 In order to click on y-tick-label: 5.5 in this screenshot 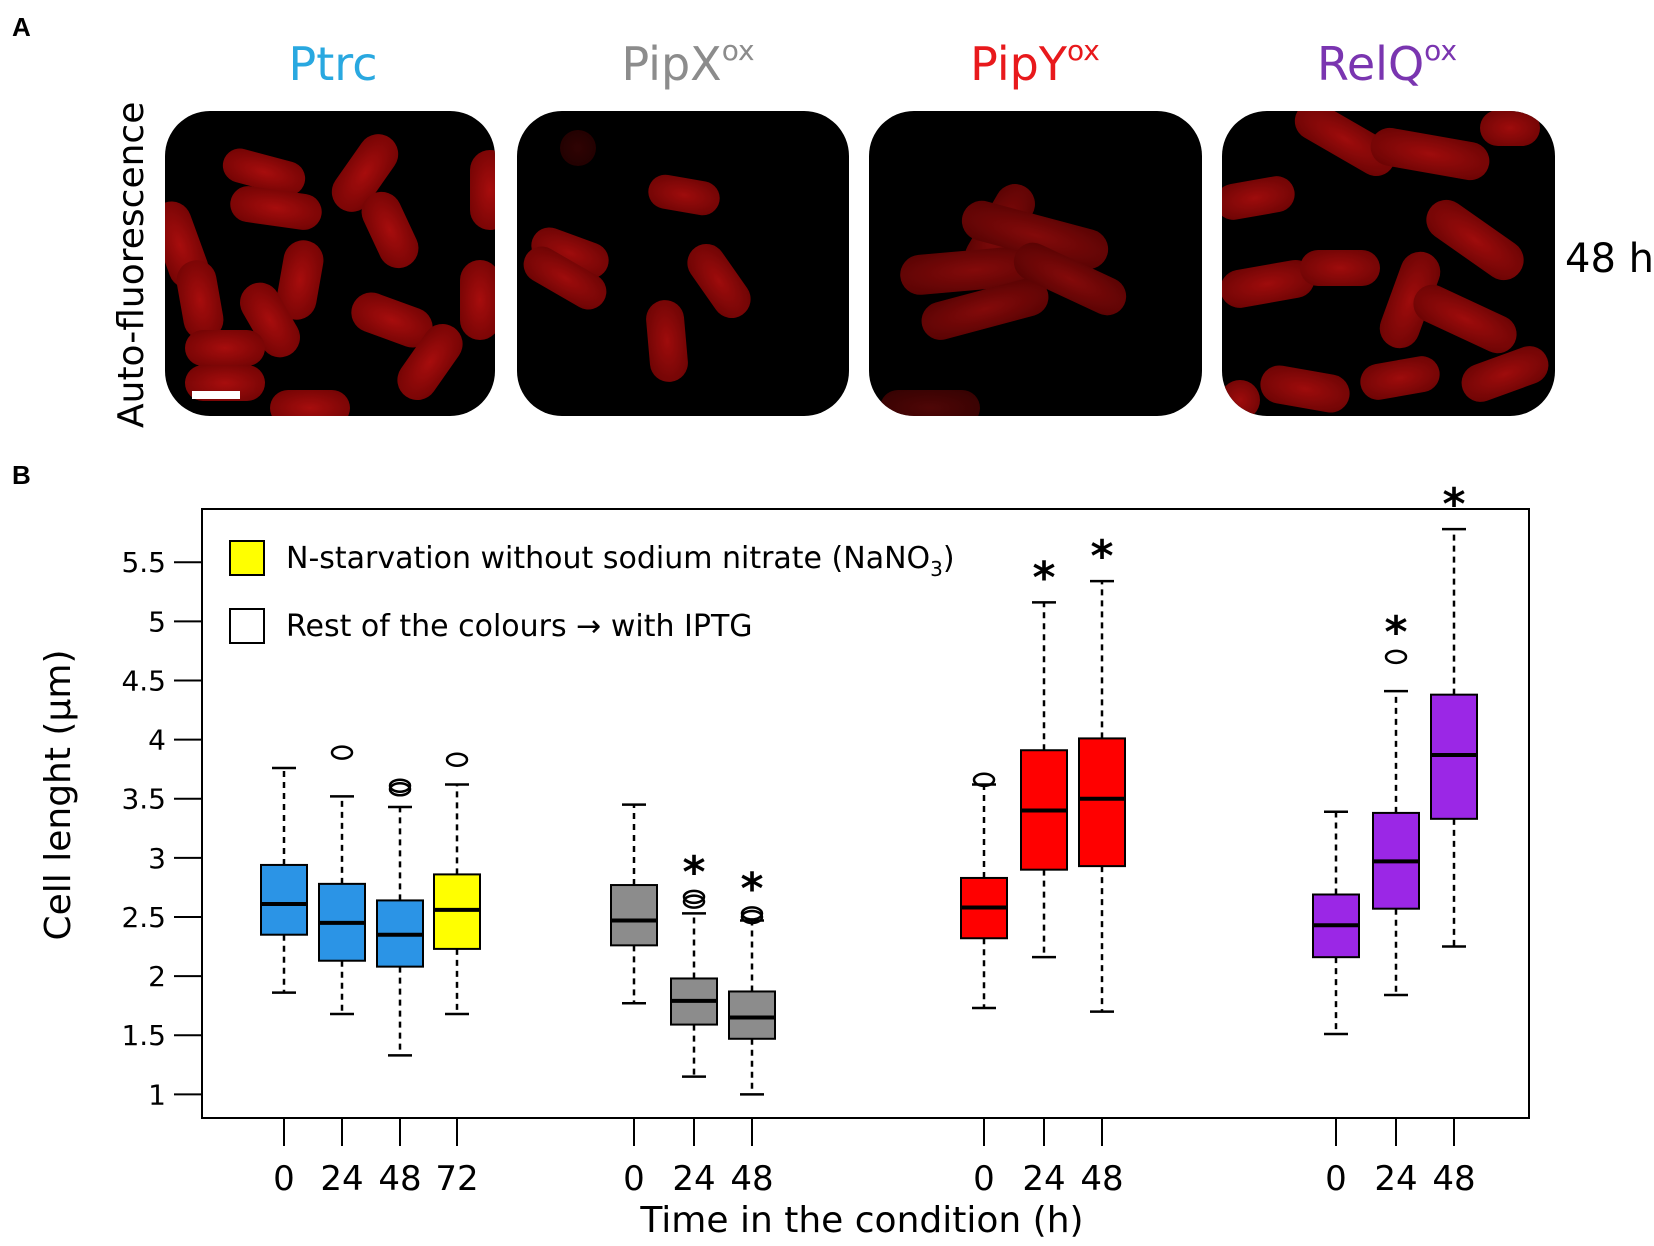, I will do `click(143, 562)`.